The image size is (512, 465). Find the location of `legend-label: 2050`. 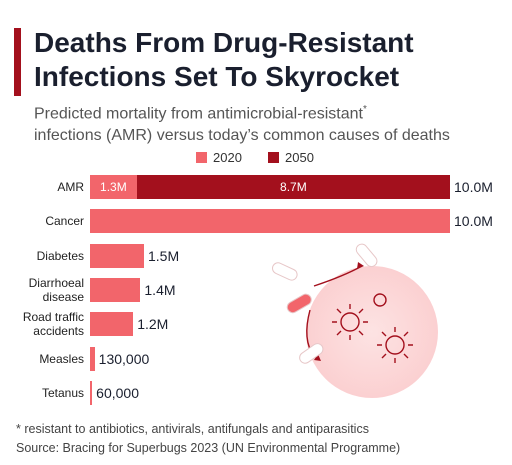

legend-label: 2050 is located at coordinates (299, 157).